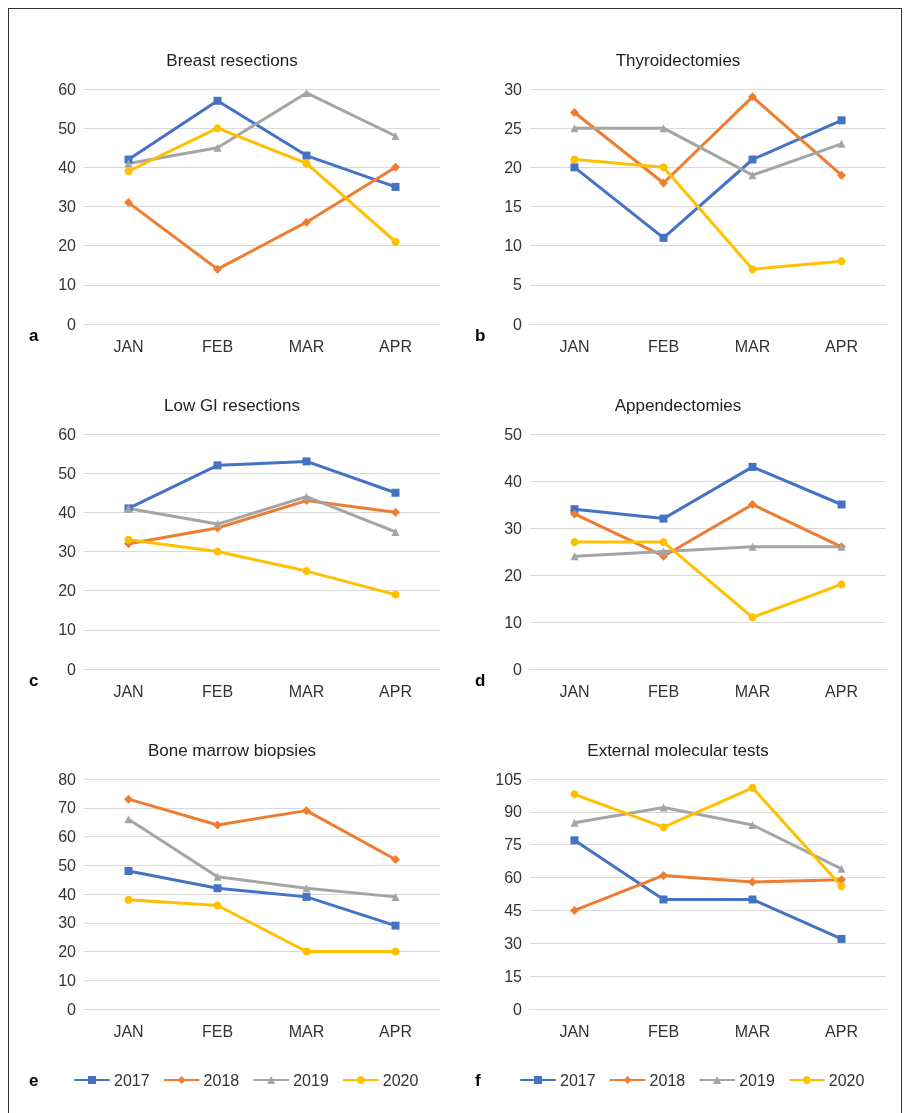 Image resolution: width=912 pixels, height=1113 pixels. Describe the element at coordinates (480, 335) in the screenshot. I see `text: b` at that location.